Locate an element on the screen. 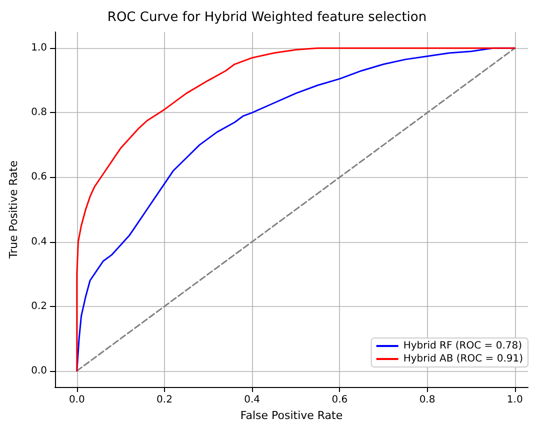 The width and height of the screenshot is (534, 427). x-tick-label: 0.0 is located at coordinates (76, 400).